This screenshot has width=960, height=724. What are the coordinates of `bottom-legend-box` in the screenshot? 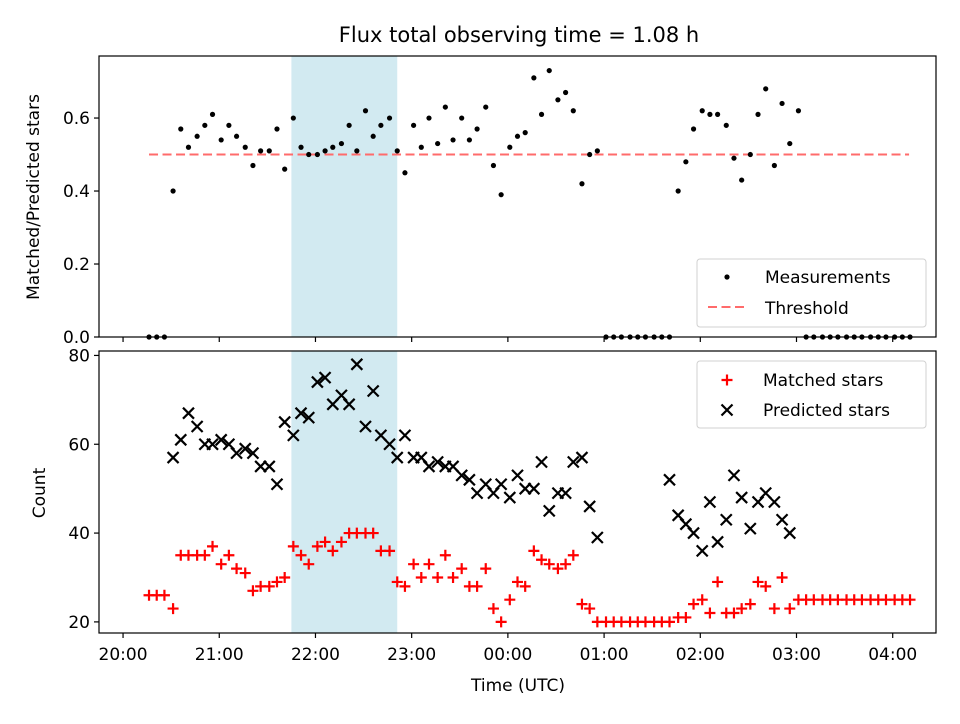 It's located at (811, 394).